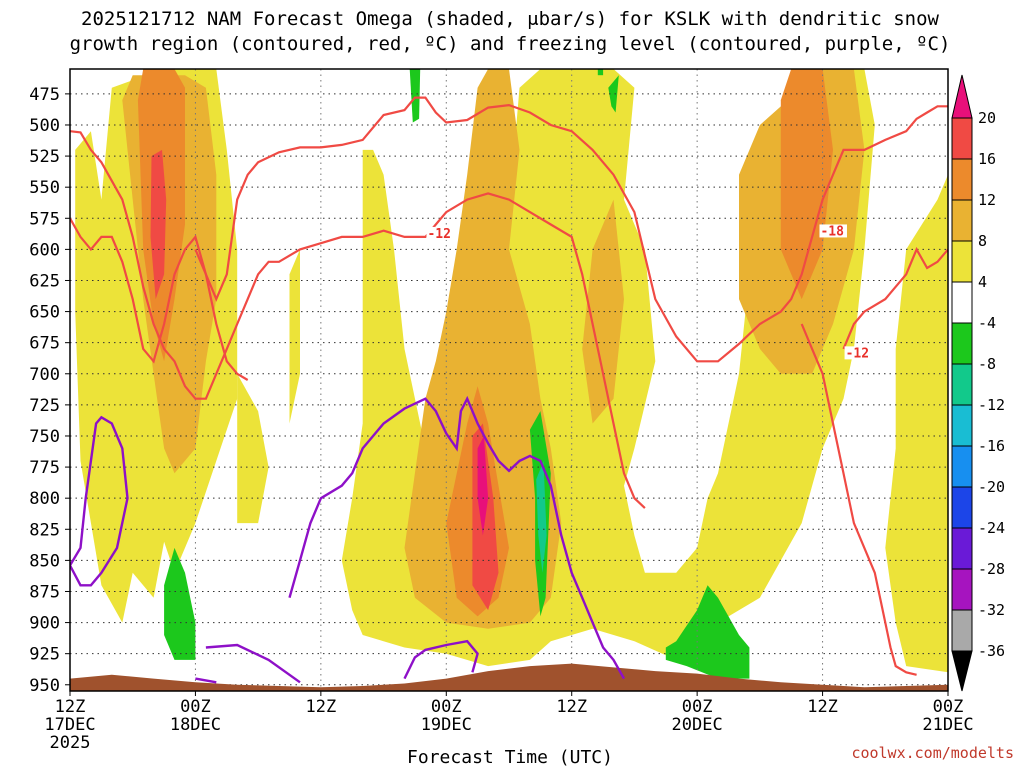 This screenshot has height=768, width=1024. Describe the element at coordinates (195, 707) in the screenshot. I see `x-tick-label-12-1: 00Z` at that location.